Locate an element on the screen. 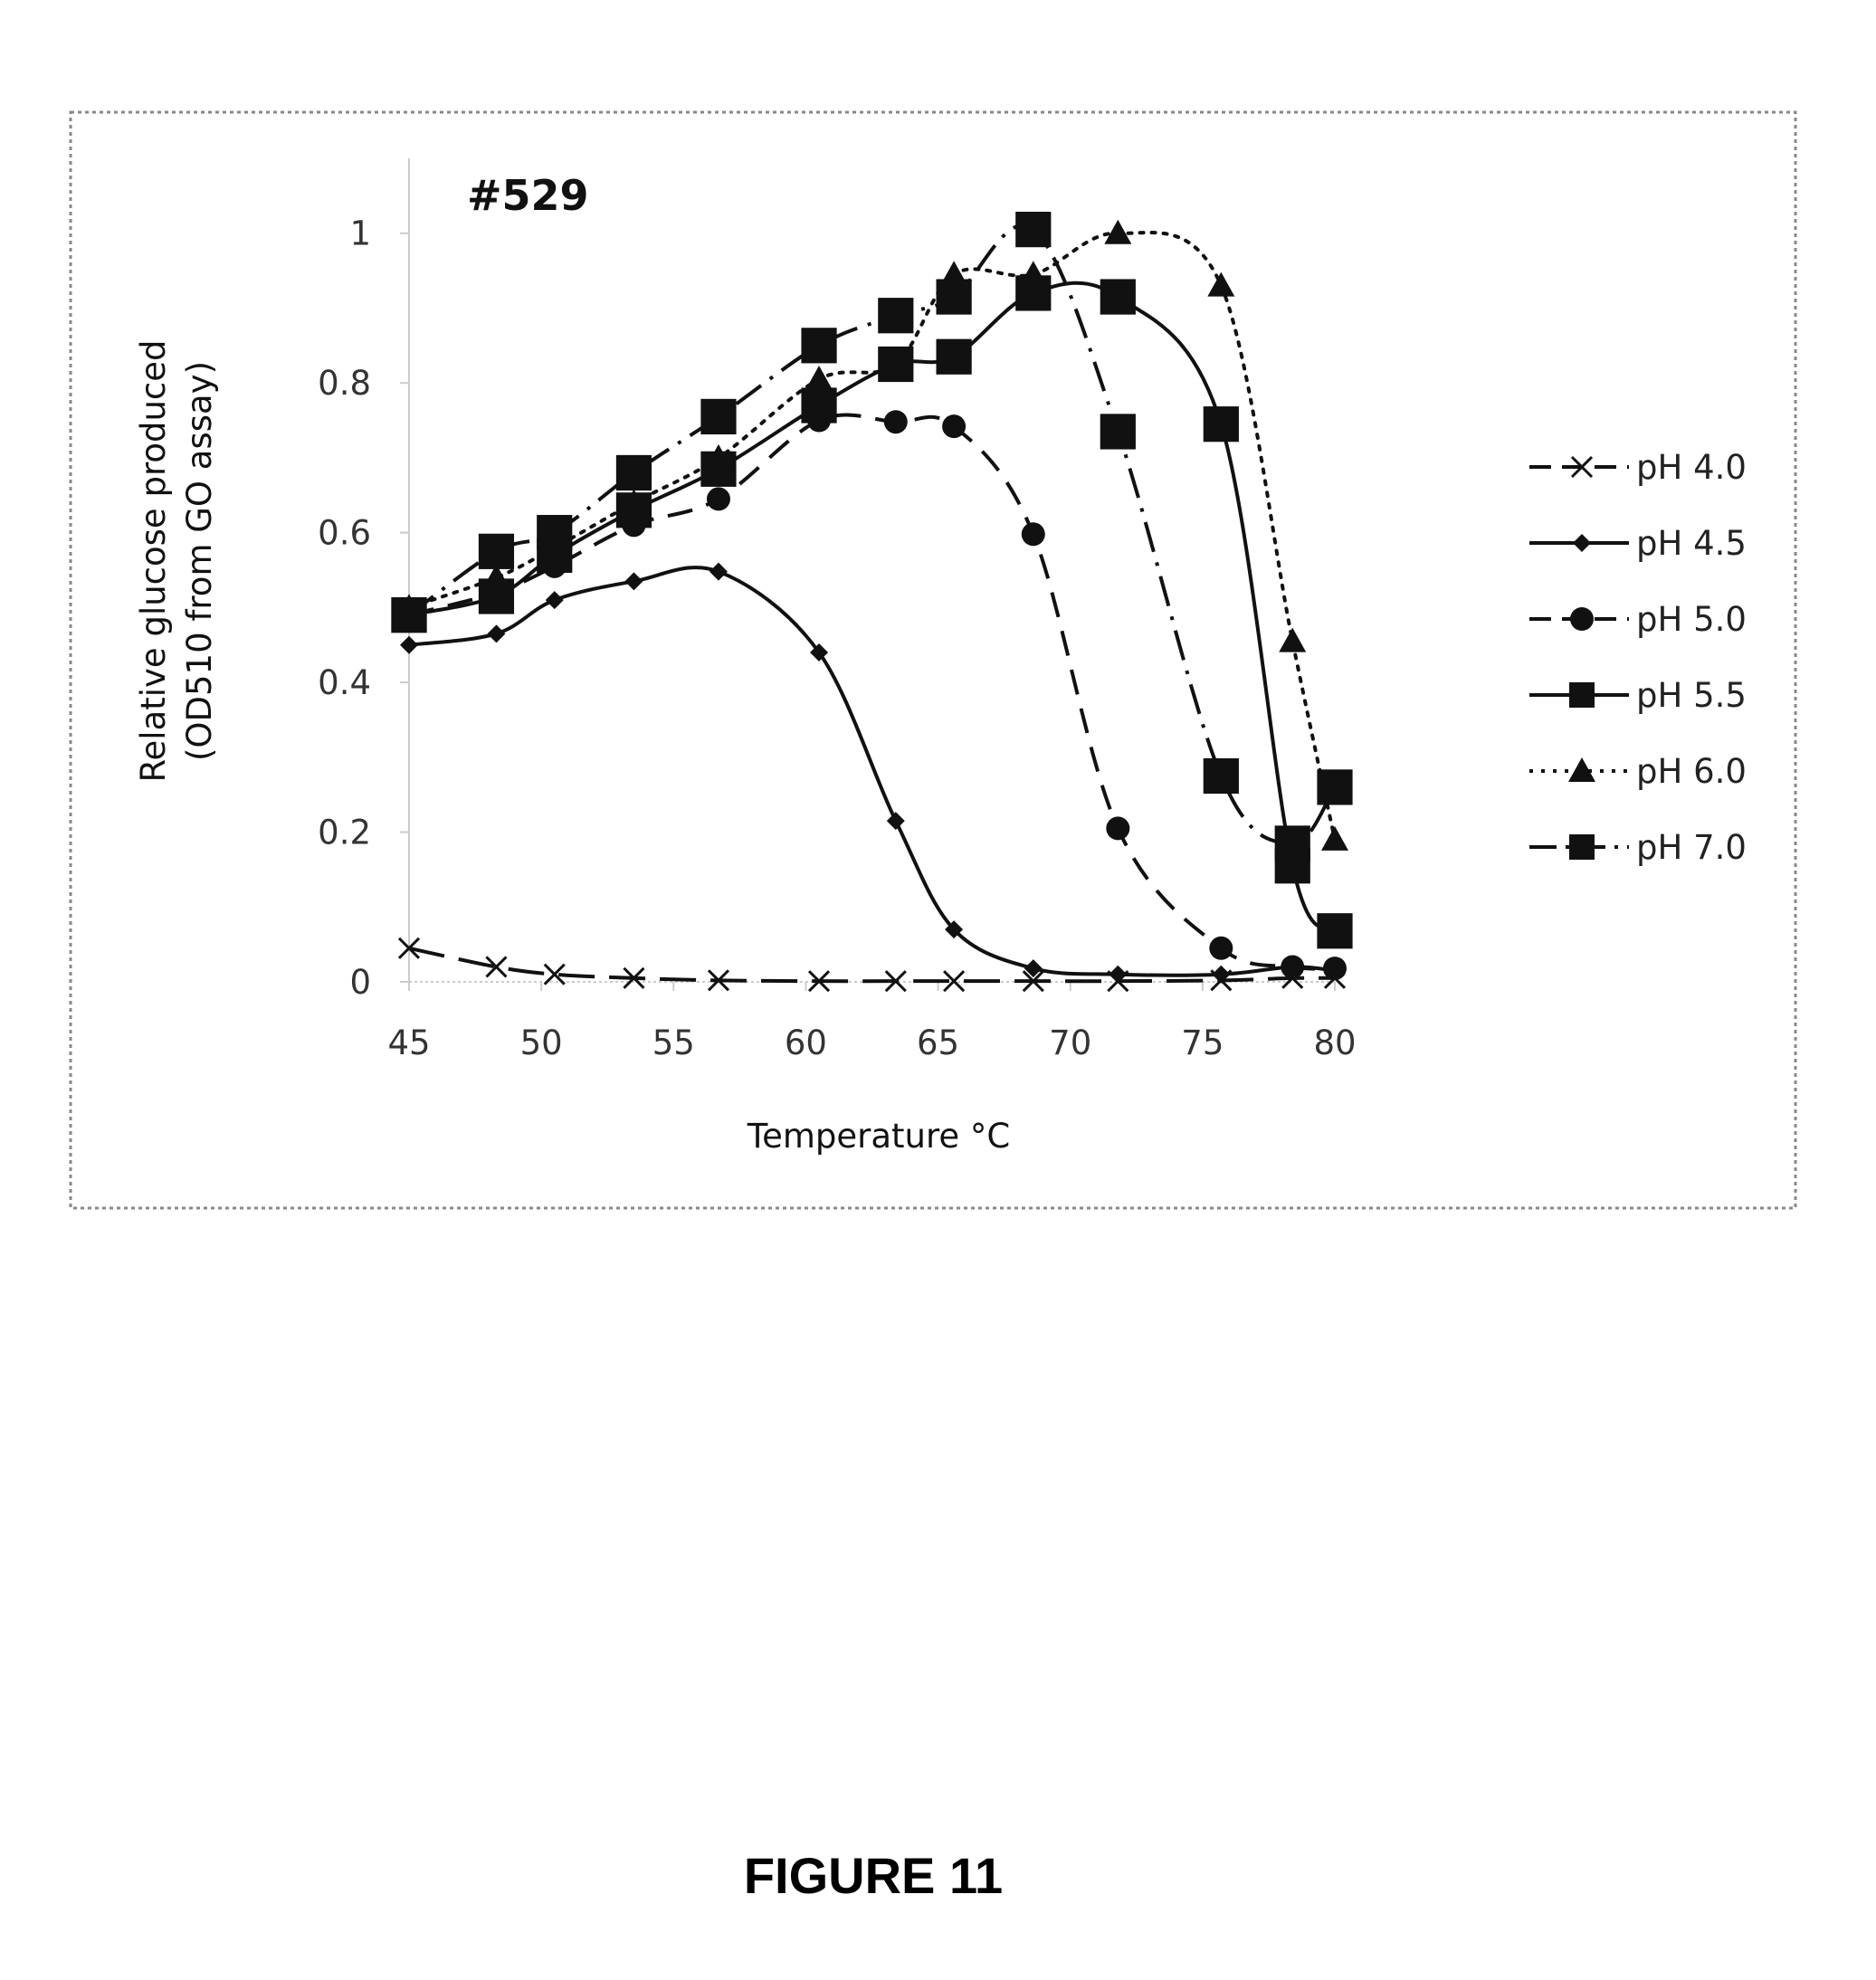 The width and height of the screenshot is (1876, 1980). legend-item: pH 4.5 is located at coordinates (1638, 543).